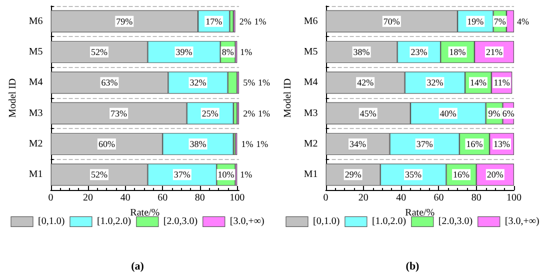 This screenshot has height=280, width=550. Describe the element at coordinates (494, 113) in the screenshot. I see `data-label: 9%` at that location.